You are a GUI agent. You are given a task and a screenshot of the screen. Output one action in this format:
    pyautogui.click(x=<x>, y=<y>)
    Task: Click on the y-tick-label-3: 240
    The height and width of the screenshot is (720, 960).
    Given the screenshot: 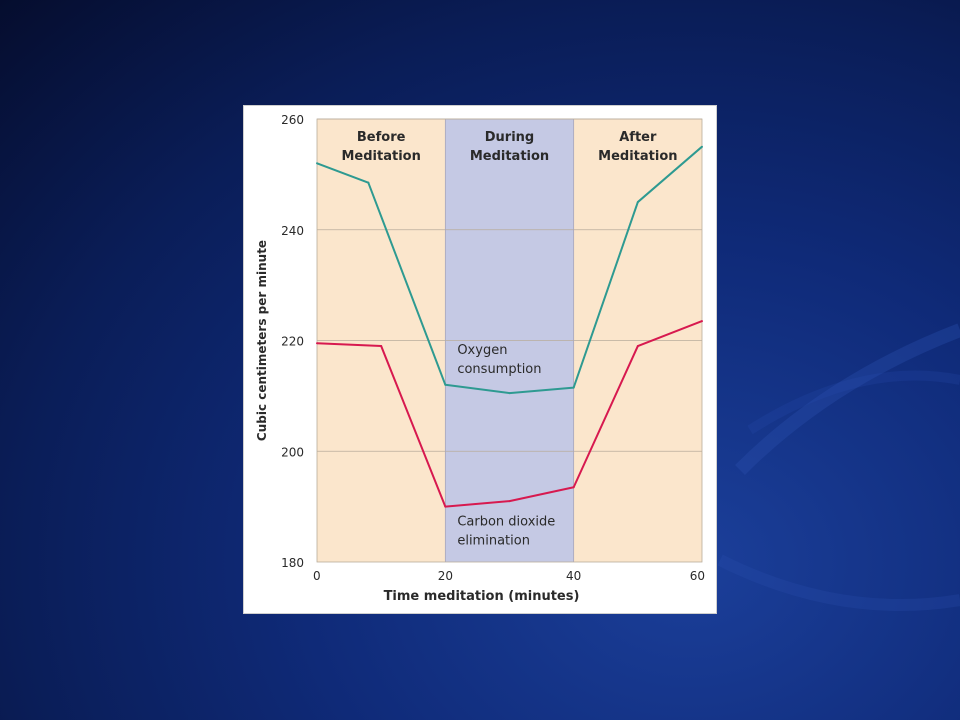 What is the action you would take?
    pyautogui.click(x=292, y=231)
    